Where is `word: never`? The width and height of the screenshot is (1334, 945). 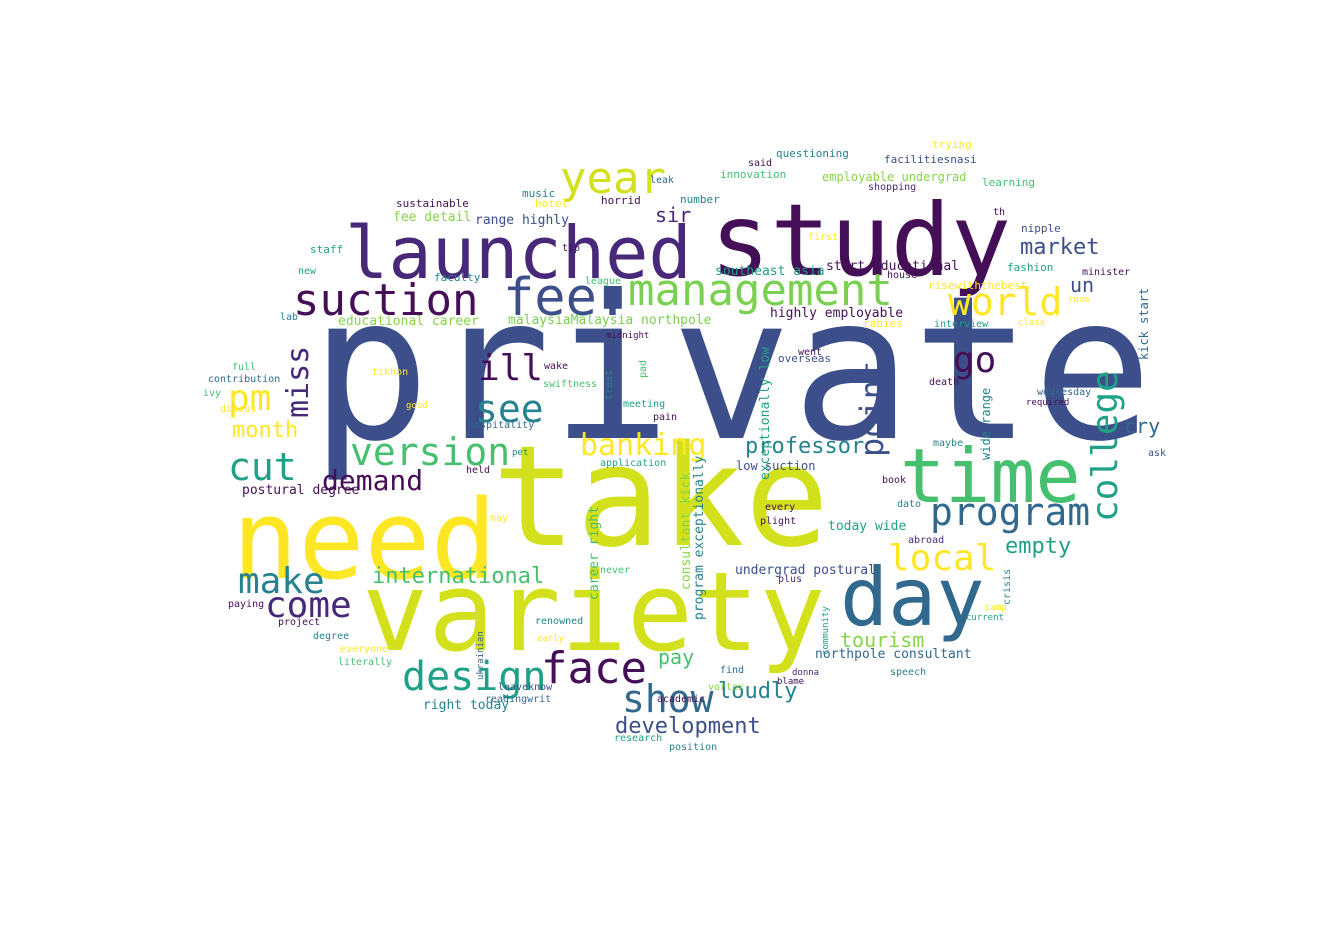
word: never is located at coordinates (615, 570).